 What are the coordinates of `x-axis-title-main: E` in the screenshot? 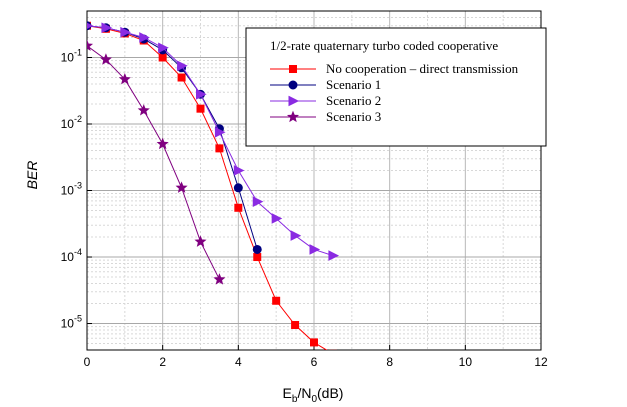 It's located at (287, 393).